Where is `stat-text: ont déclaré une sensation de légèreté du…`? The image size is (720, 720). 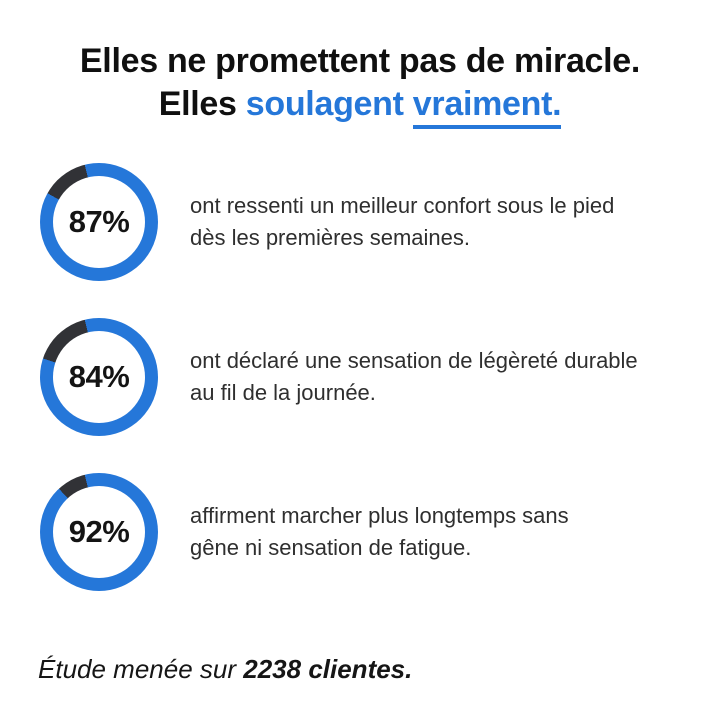 stat-text: ont déclaré une sensation de légèreté du… is located at coordinates (414, 377).